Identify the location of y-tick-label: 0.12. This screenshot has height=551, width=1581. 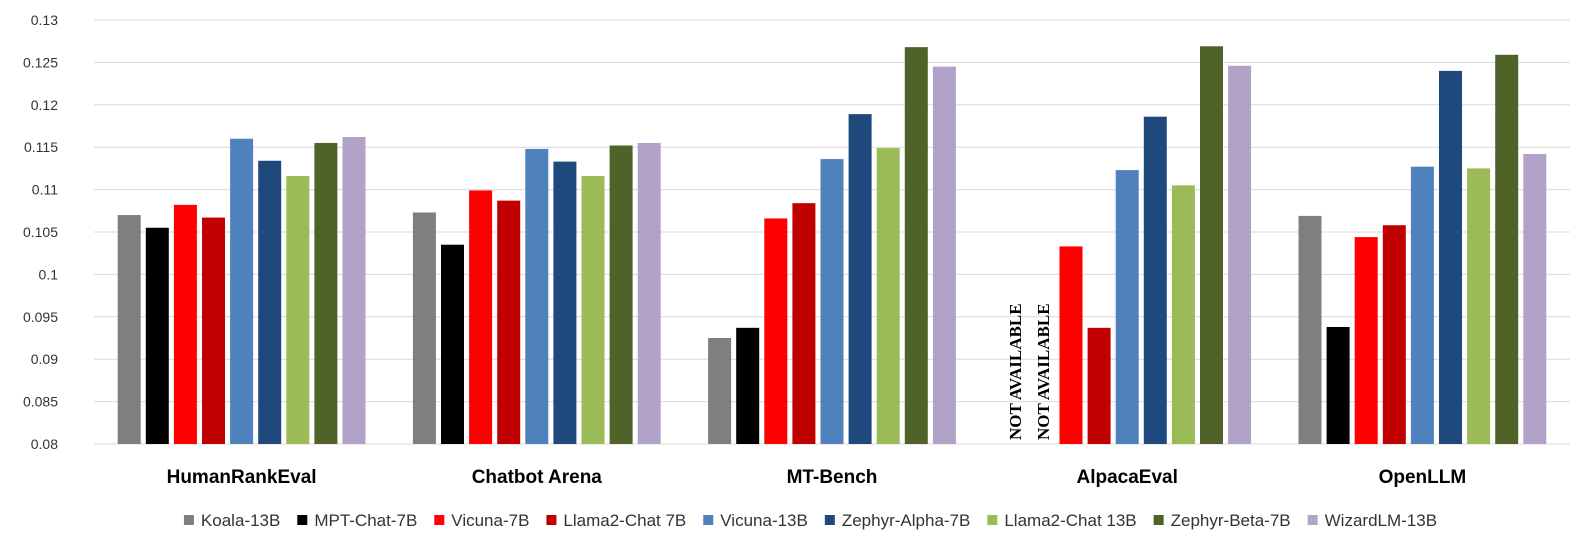
(44, 105).